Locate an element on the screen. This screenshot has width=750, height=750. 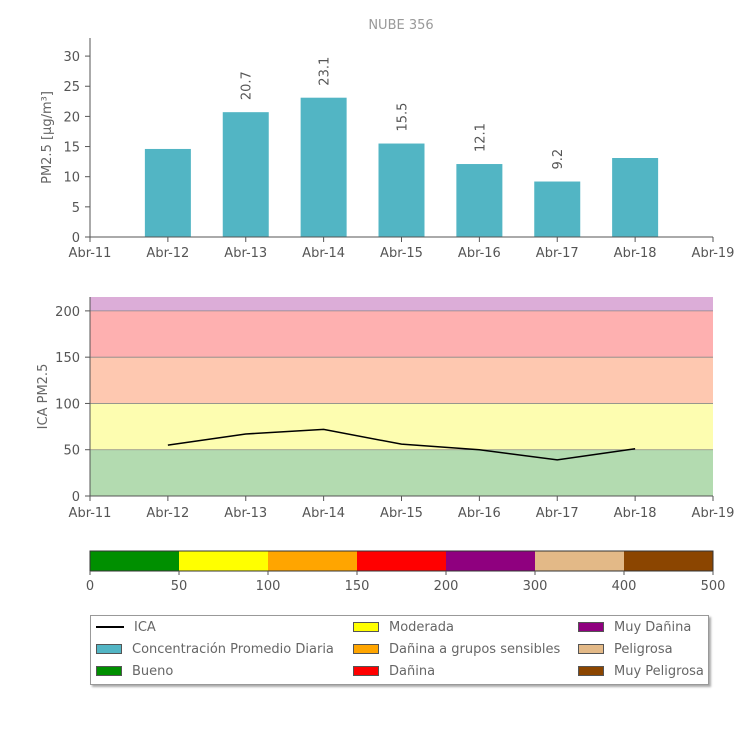
y-tick-label: 5 is located at coordinates (76, 208).